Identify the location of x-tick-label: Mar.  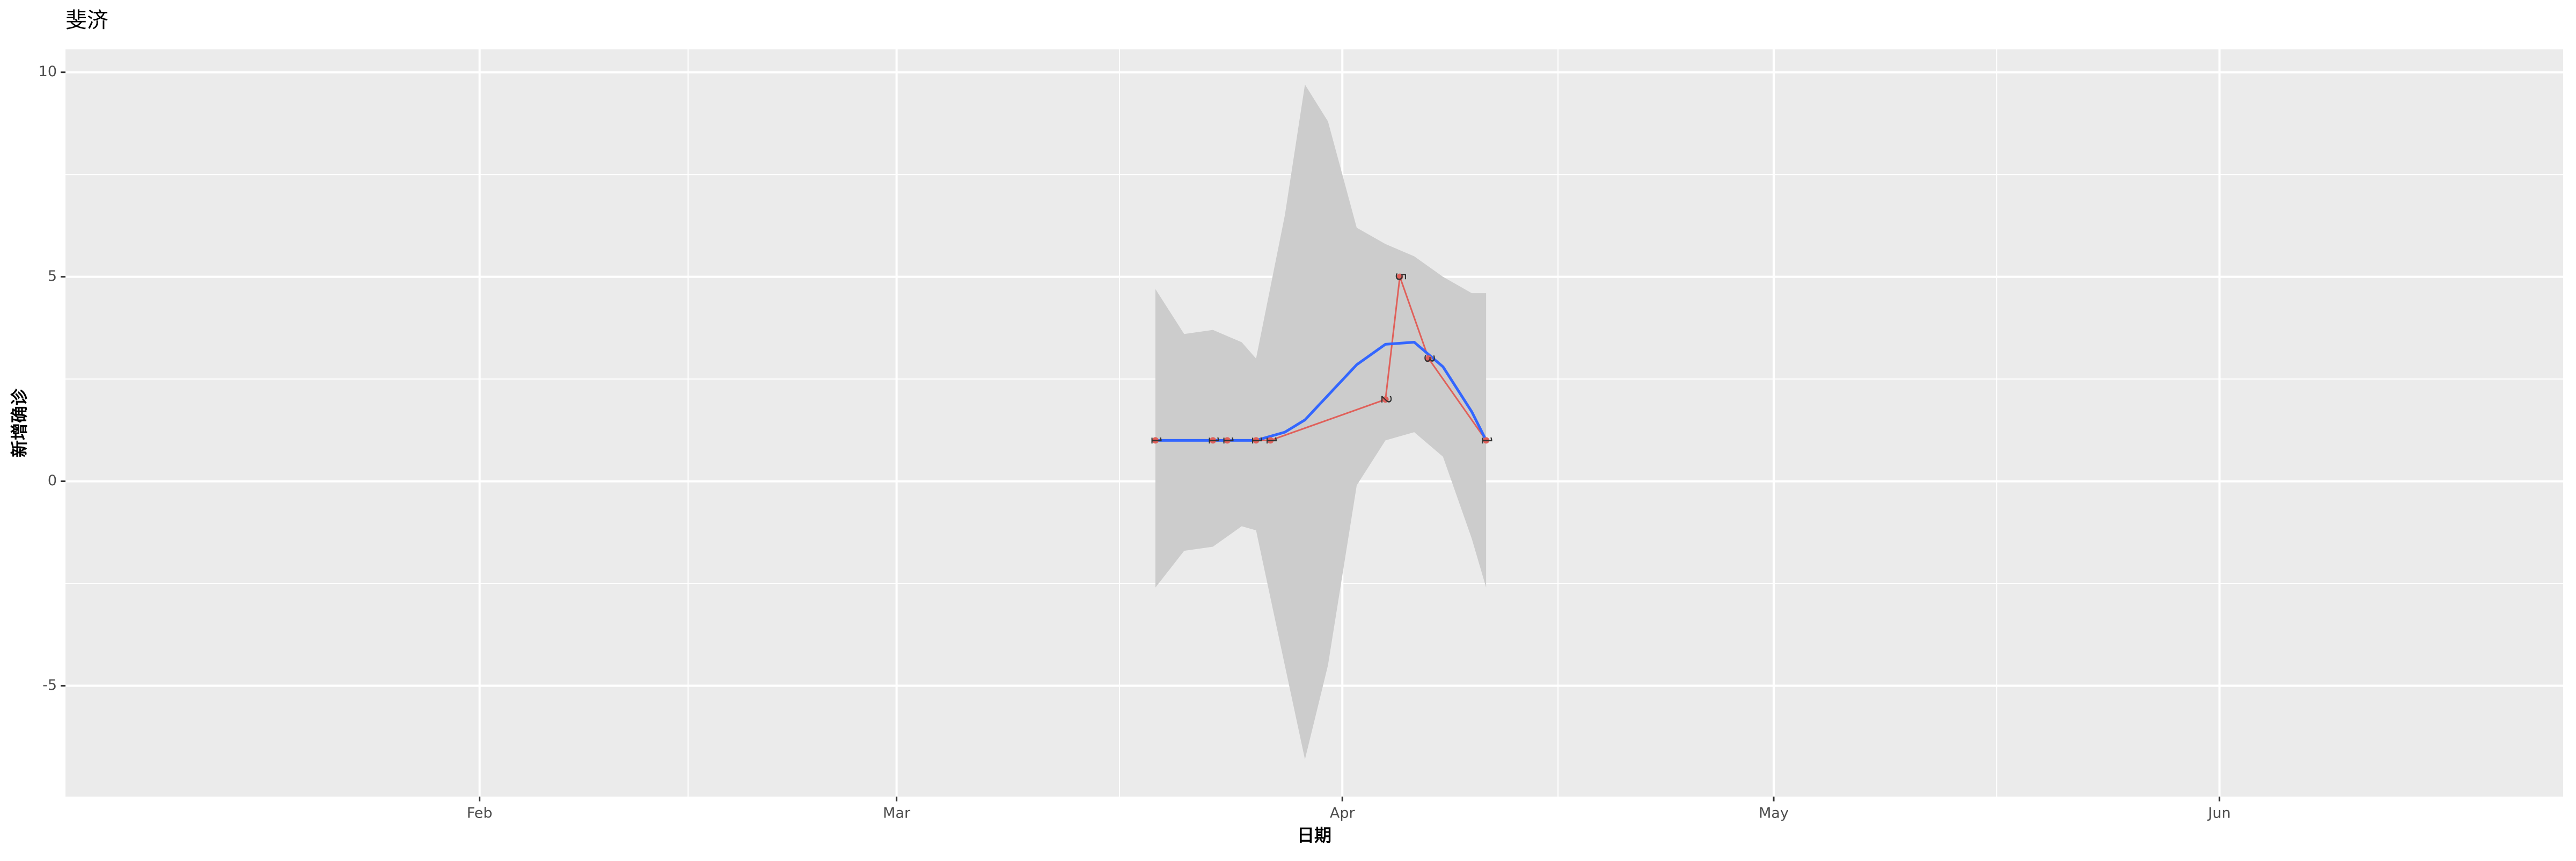
(897, 813).